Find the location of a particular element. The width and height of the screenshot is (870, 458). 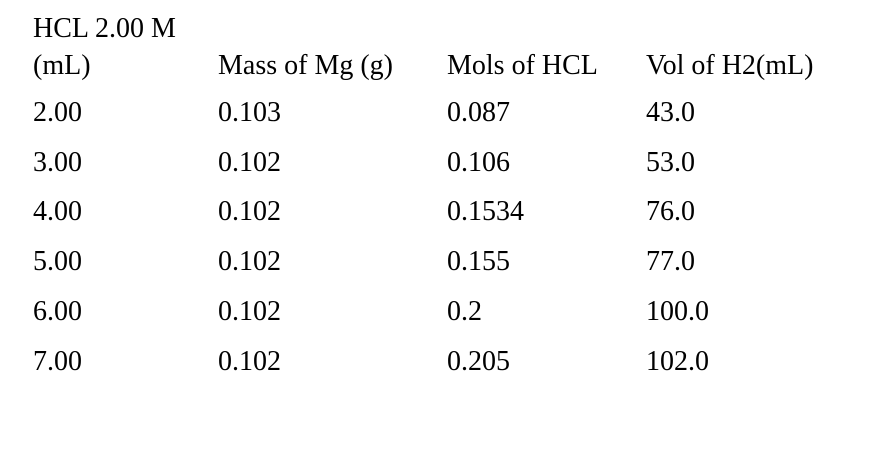

cell-mols-hcl: 0.2 is located at coordinates (464, 311).